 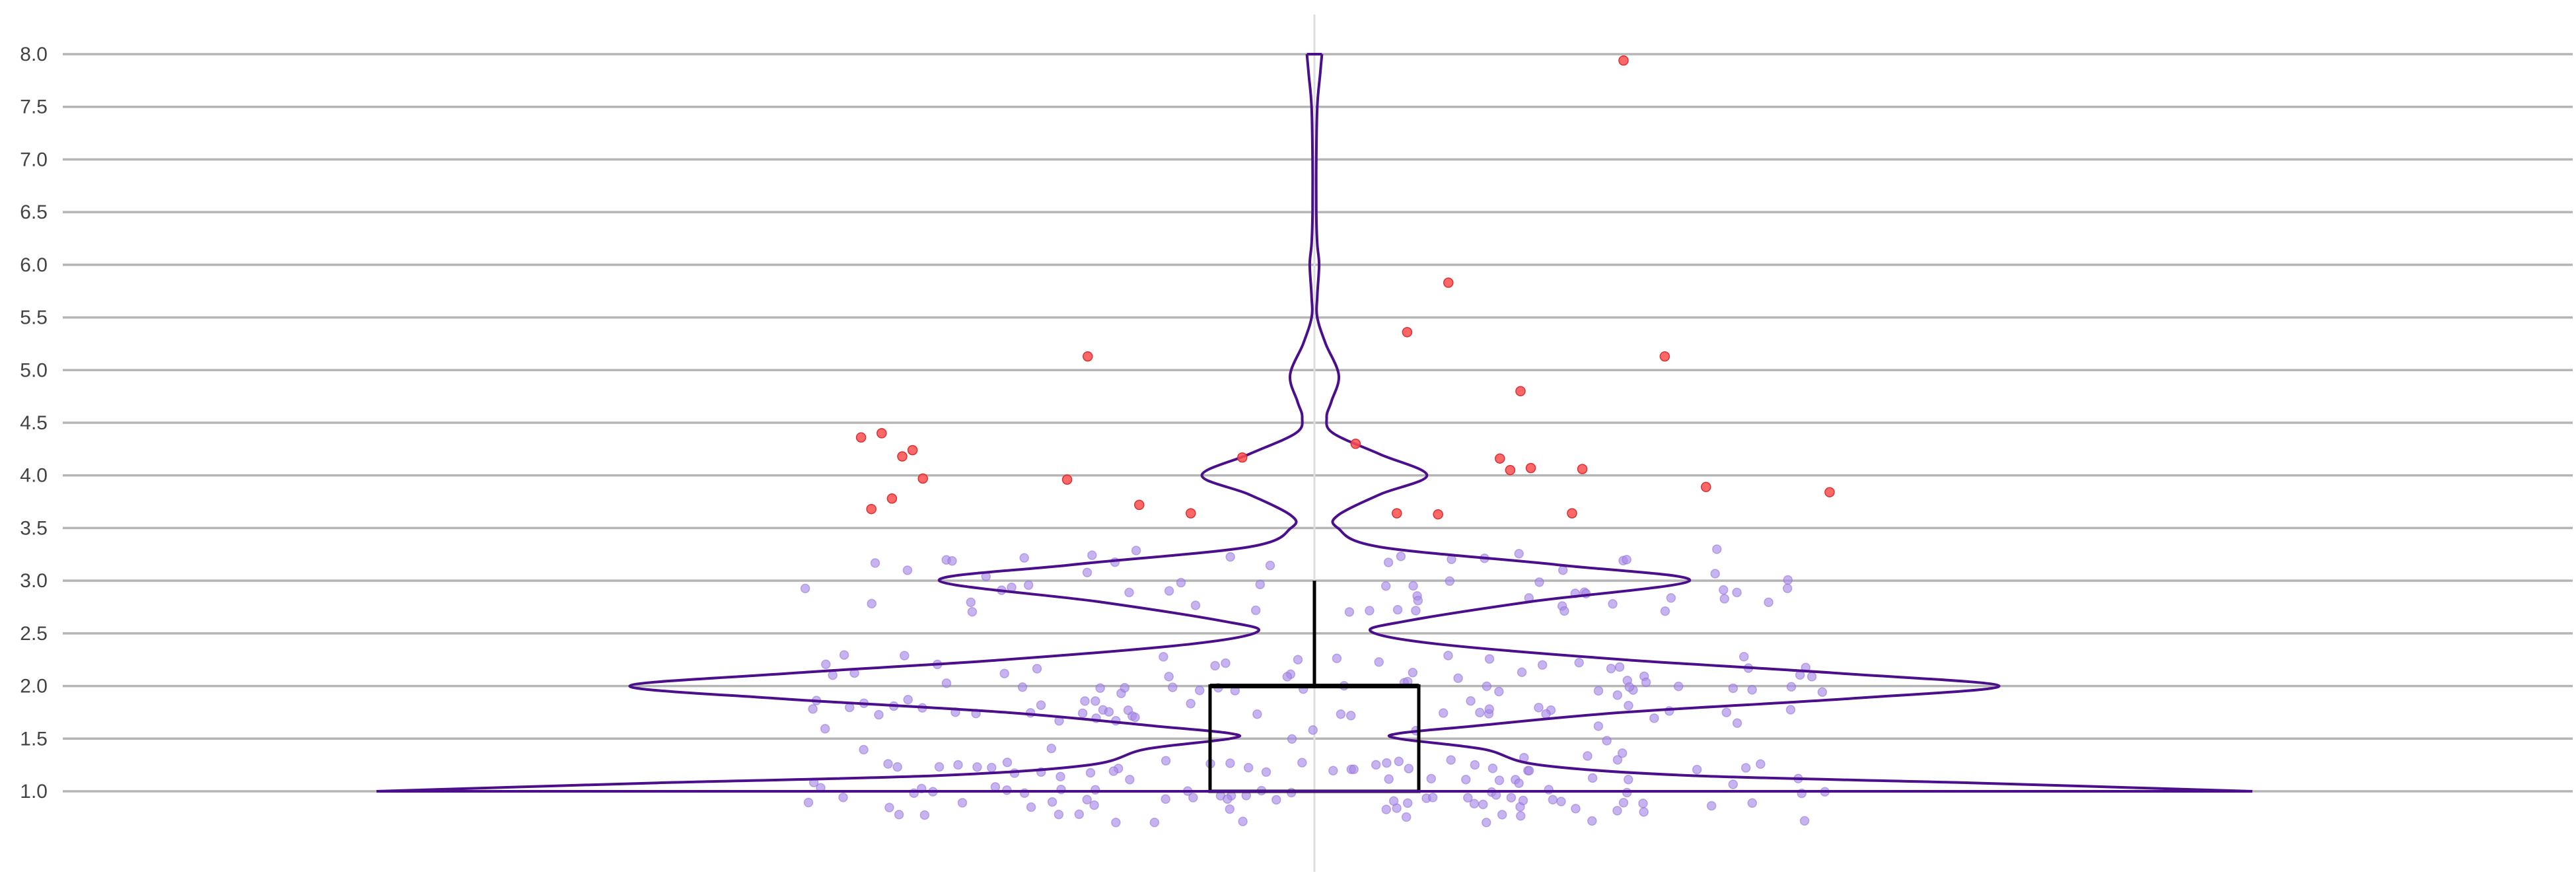 What do you see at coordinates (34, 318) in the screenshot?
I see `y-tick-label: 5.5` at bounding box center [34, 318].